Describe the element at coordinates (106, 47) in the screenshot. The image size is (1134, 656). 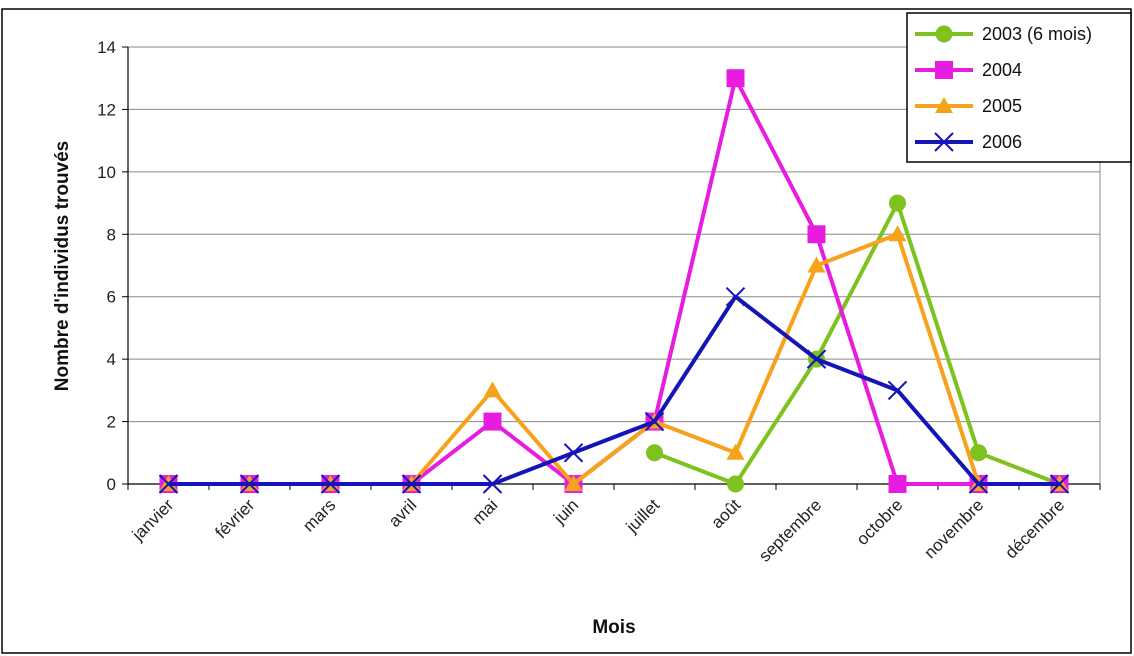
I see `y-tick-label: 14` at that location.